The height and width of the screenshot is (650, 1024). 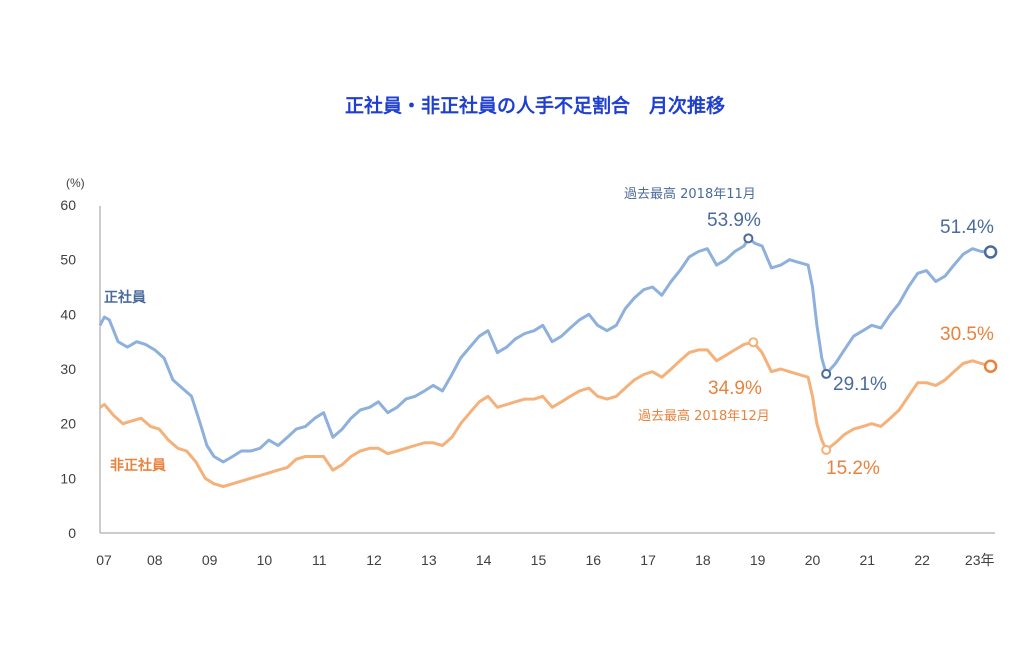 What do you see at coordinates (860, 384) in the screenshot?
I see `regular-trough-value: 29.1%` at bounding box center [860, 384].